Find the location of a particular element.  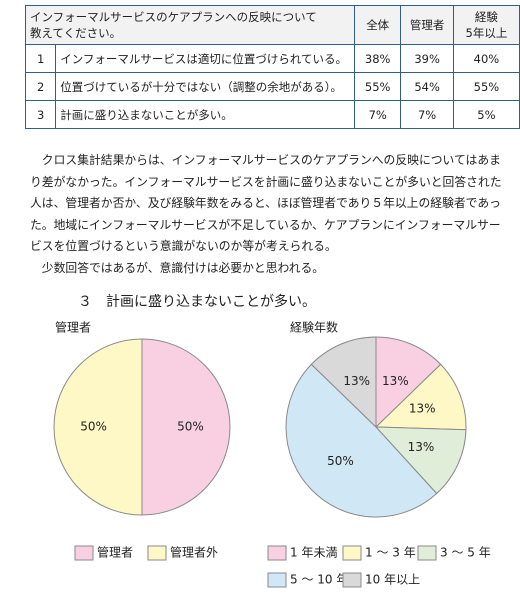

legend-label: 1 年未満 is located at coordinates (313, 553).